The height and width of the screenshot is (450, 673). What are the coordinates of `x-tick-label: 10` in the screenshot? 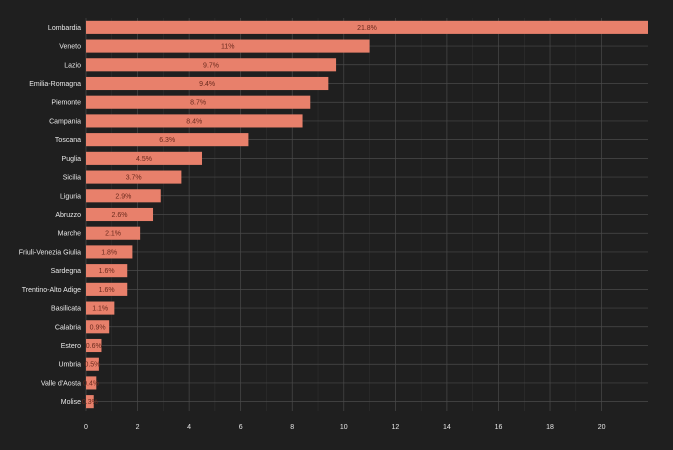 It's located at (344, 427).